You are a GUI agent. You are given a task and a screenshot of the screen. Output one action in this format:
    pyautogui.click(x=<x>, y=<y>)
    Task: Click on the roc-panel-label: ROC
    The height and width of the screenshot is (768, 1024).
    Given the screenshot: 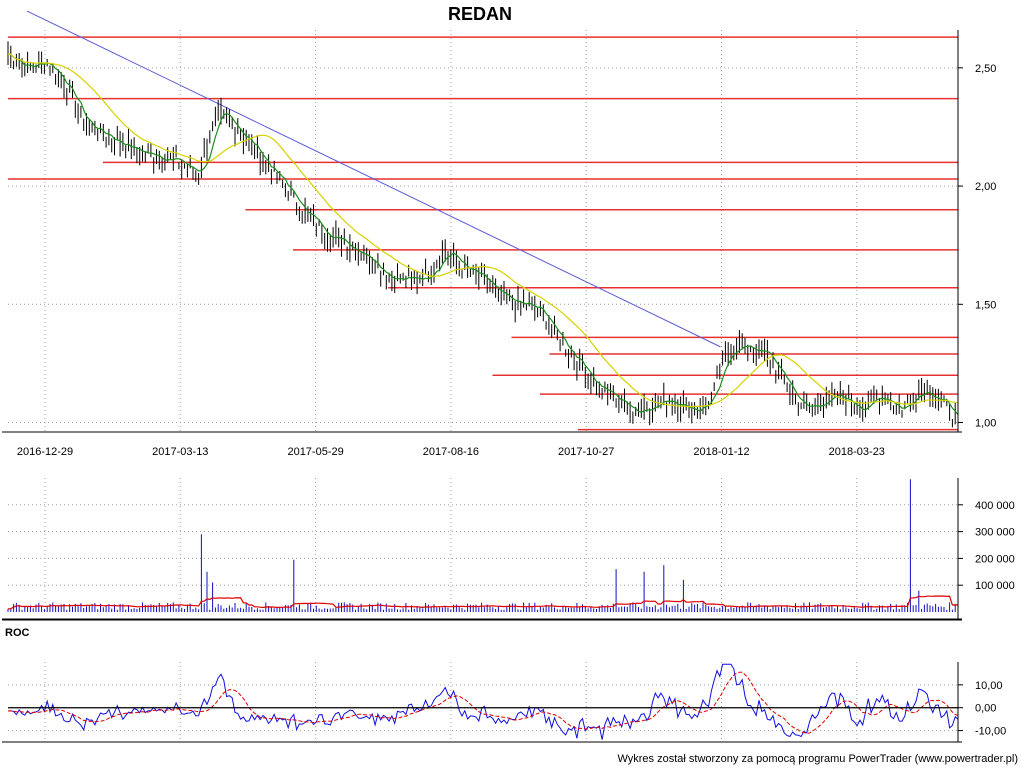 What is the action you would take?
    pyautogui.click(x=17, y=633)
    